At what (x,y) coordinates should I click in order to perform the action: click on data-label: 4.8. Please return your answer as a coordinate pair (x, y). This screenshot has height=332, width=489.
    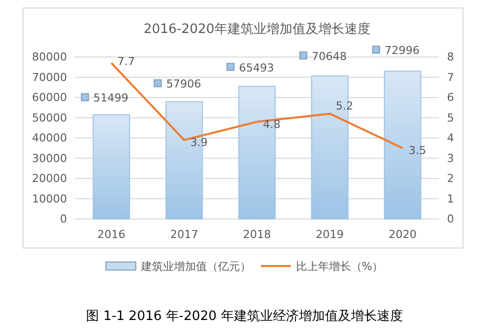
    Looking at the image, I should click on (271, 124).